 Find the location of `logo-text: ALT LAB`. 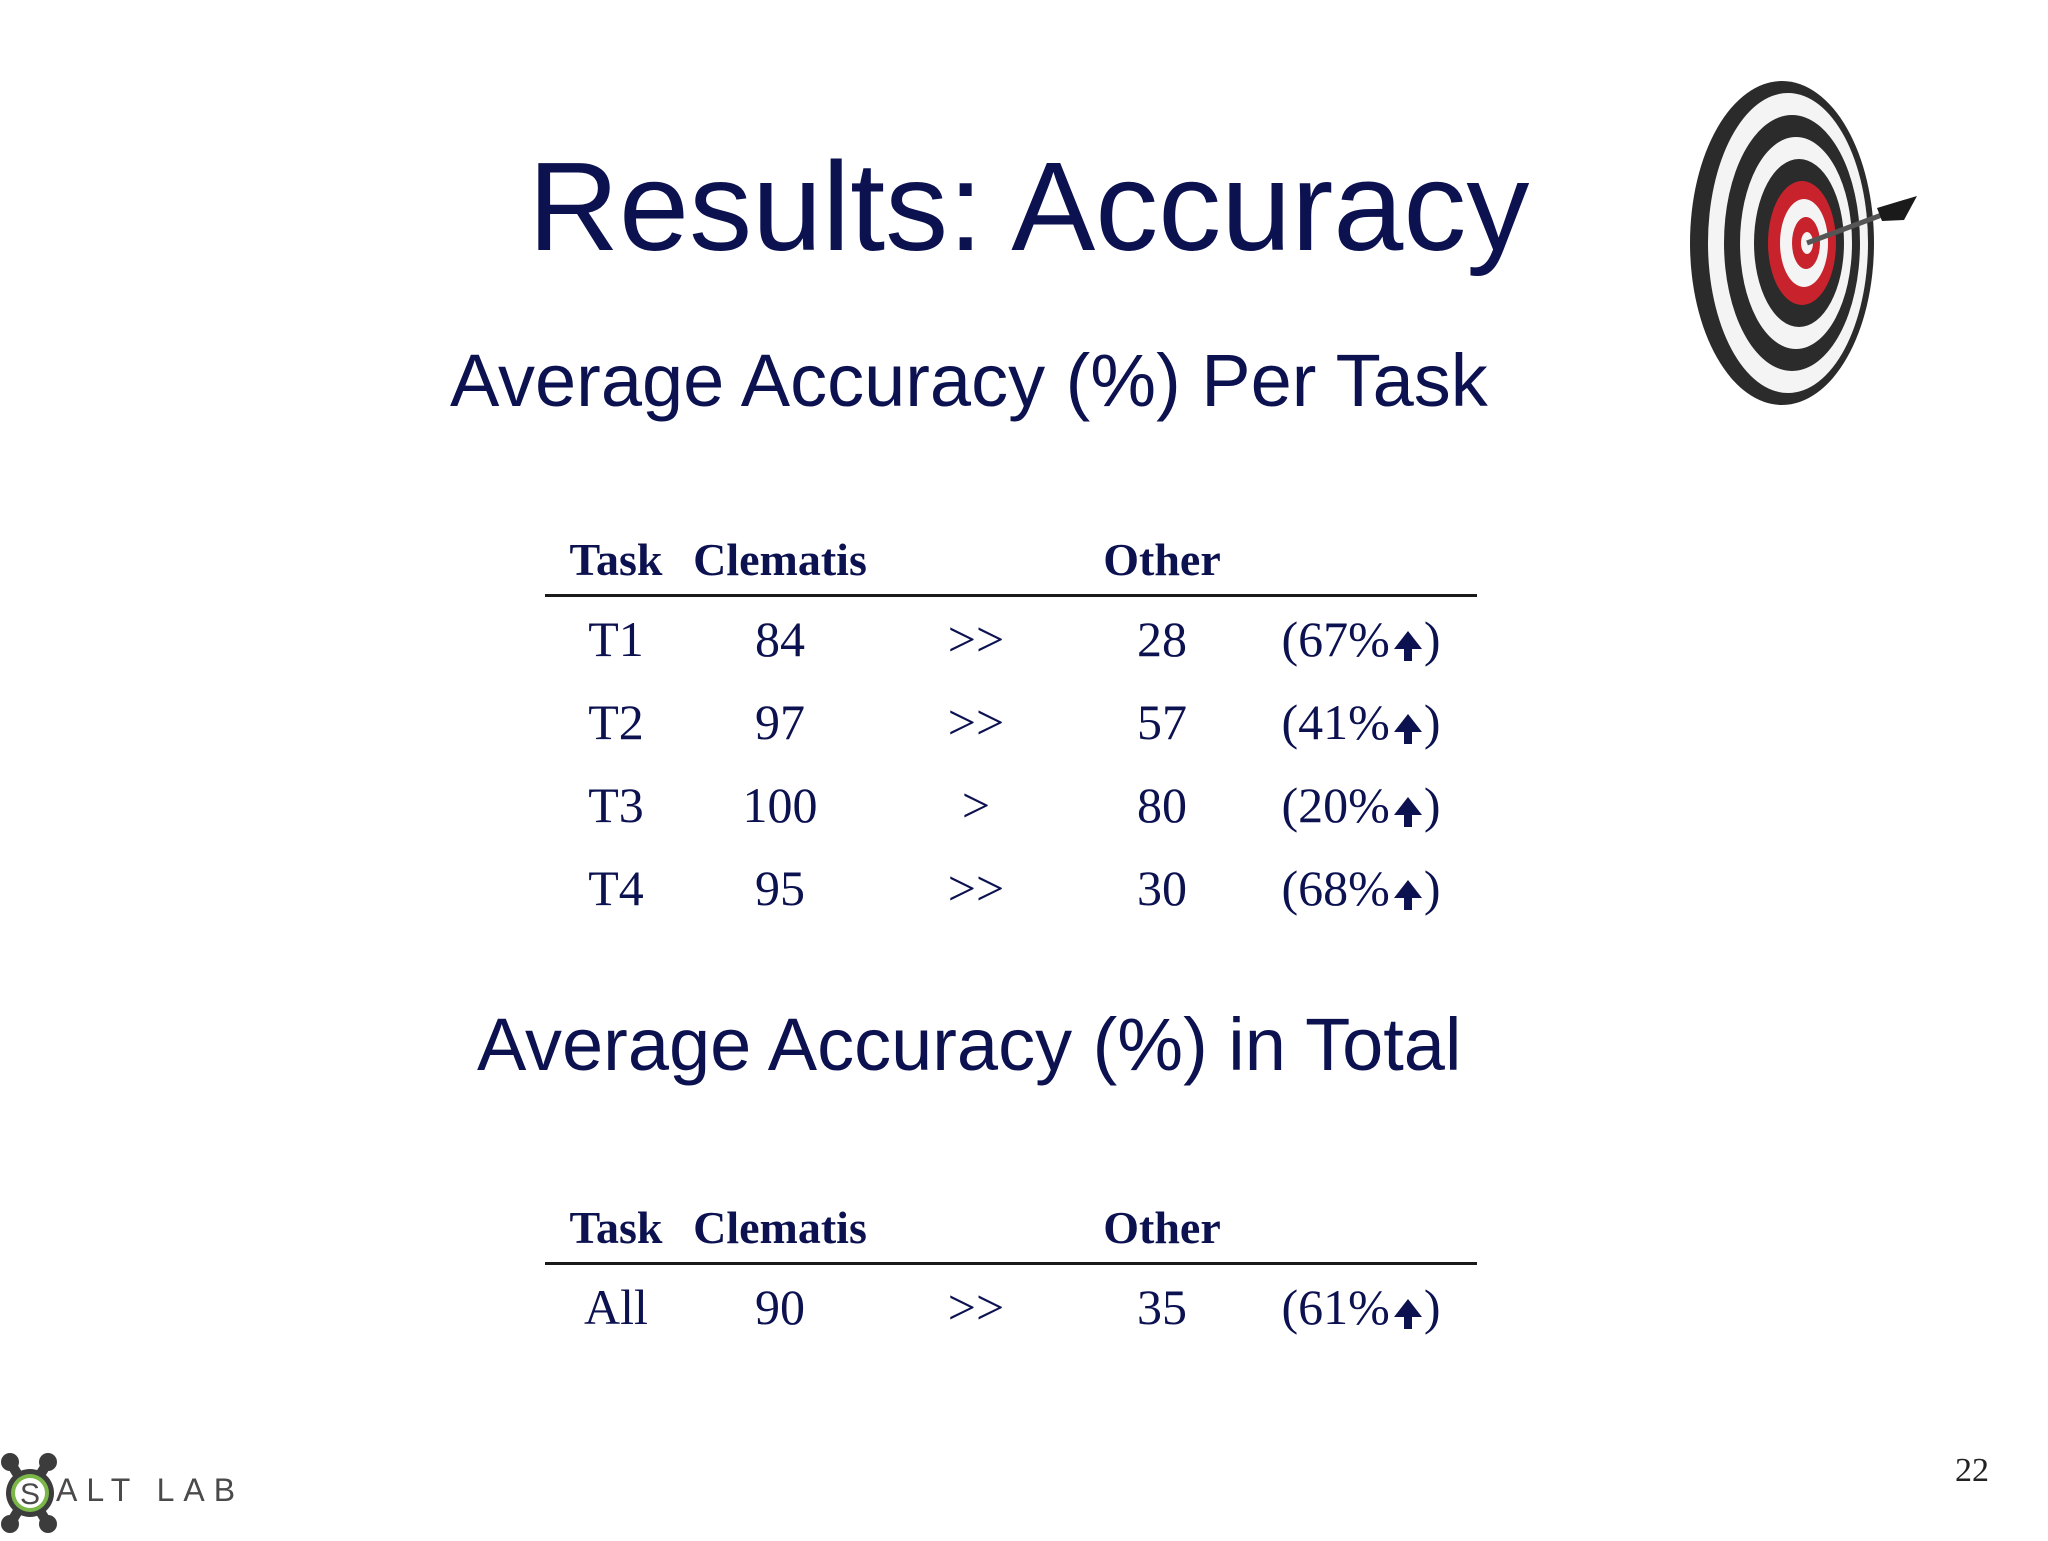

logo-text: ALT LAB is located at coordinates (150, 1490).